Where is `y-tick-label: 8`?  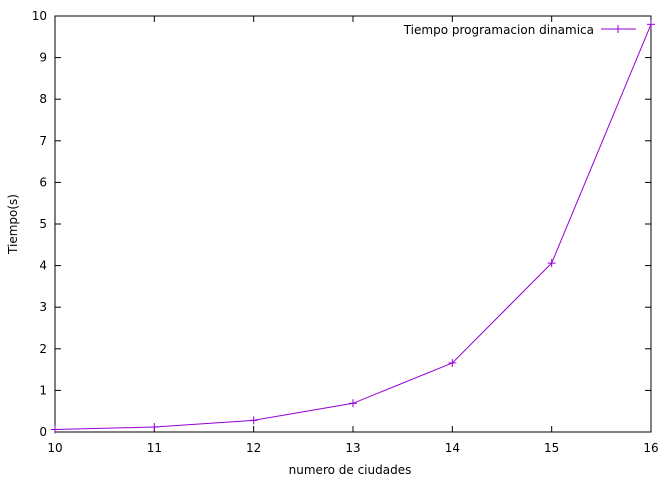 y-tick-label: 8 is located at coordinates (43, 99).